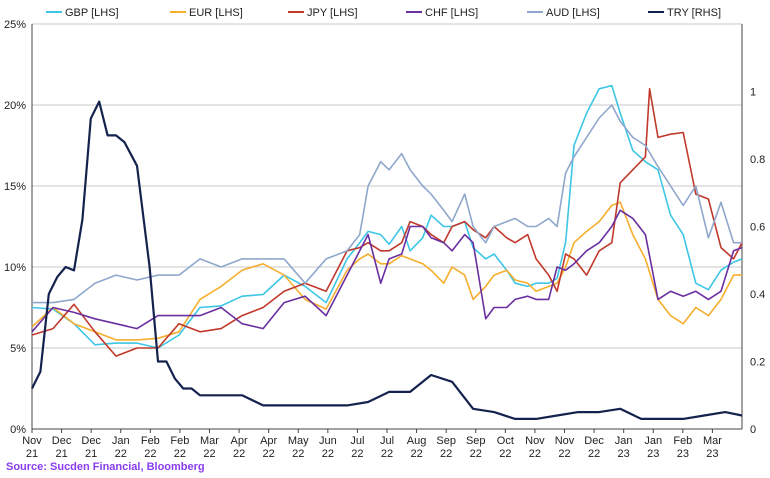 The height and width of the screenshot is (478, 770). Describe the element at coordinates (18, 349) in the screenshot. I see `left-tick-label: 5%` at that location.